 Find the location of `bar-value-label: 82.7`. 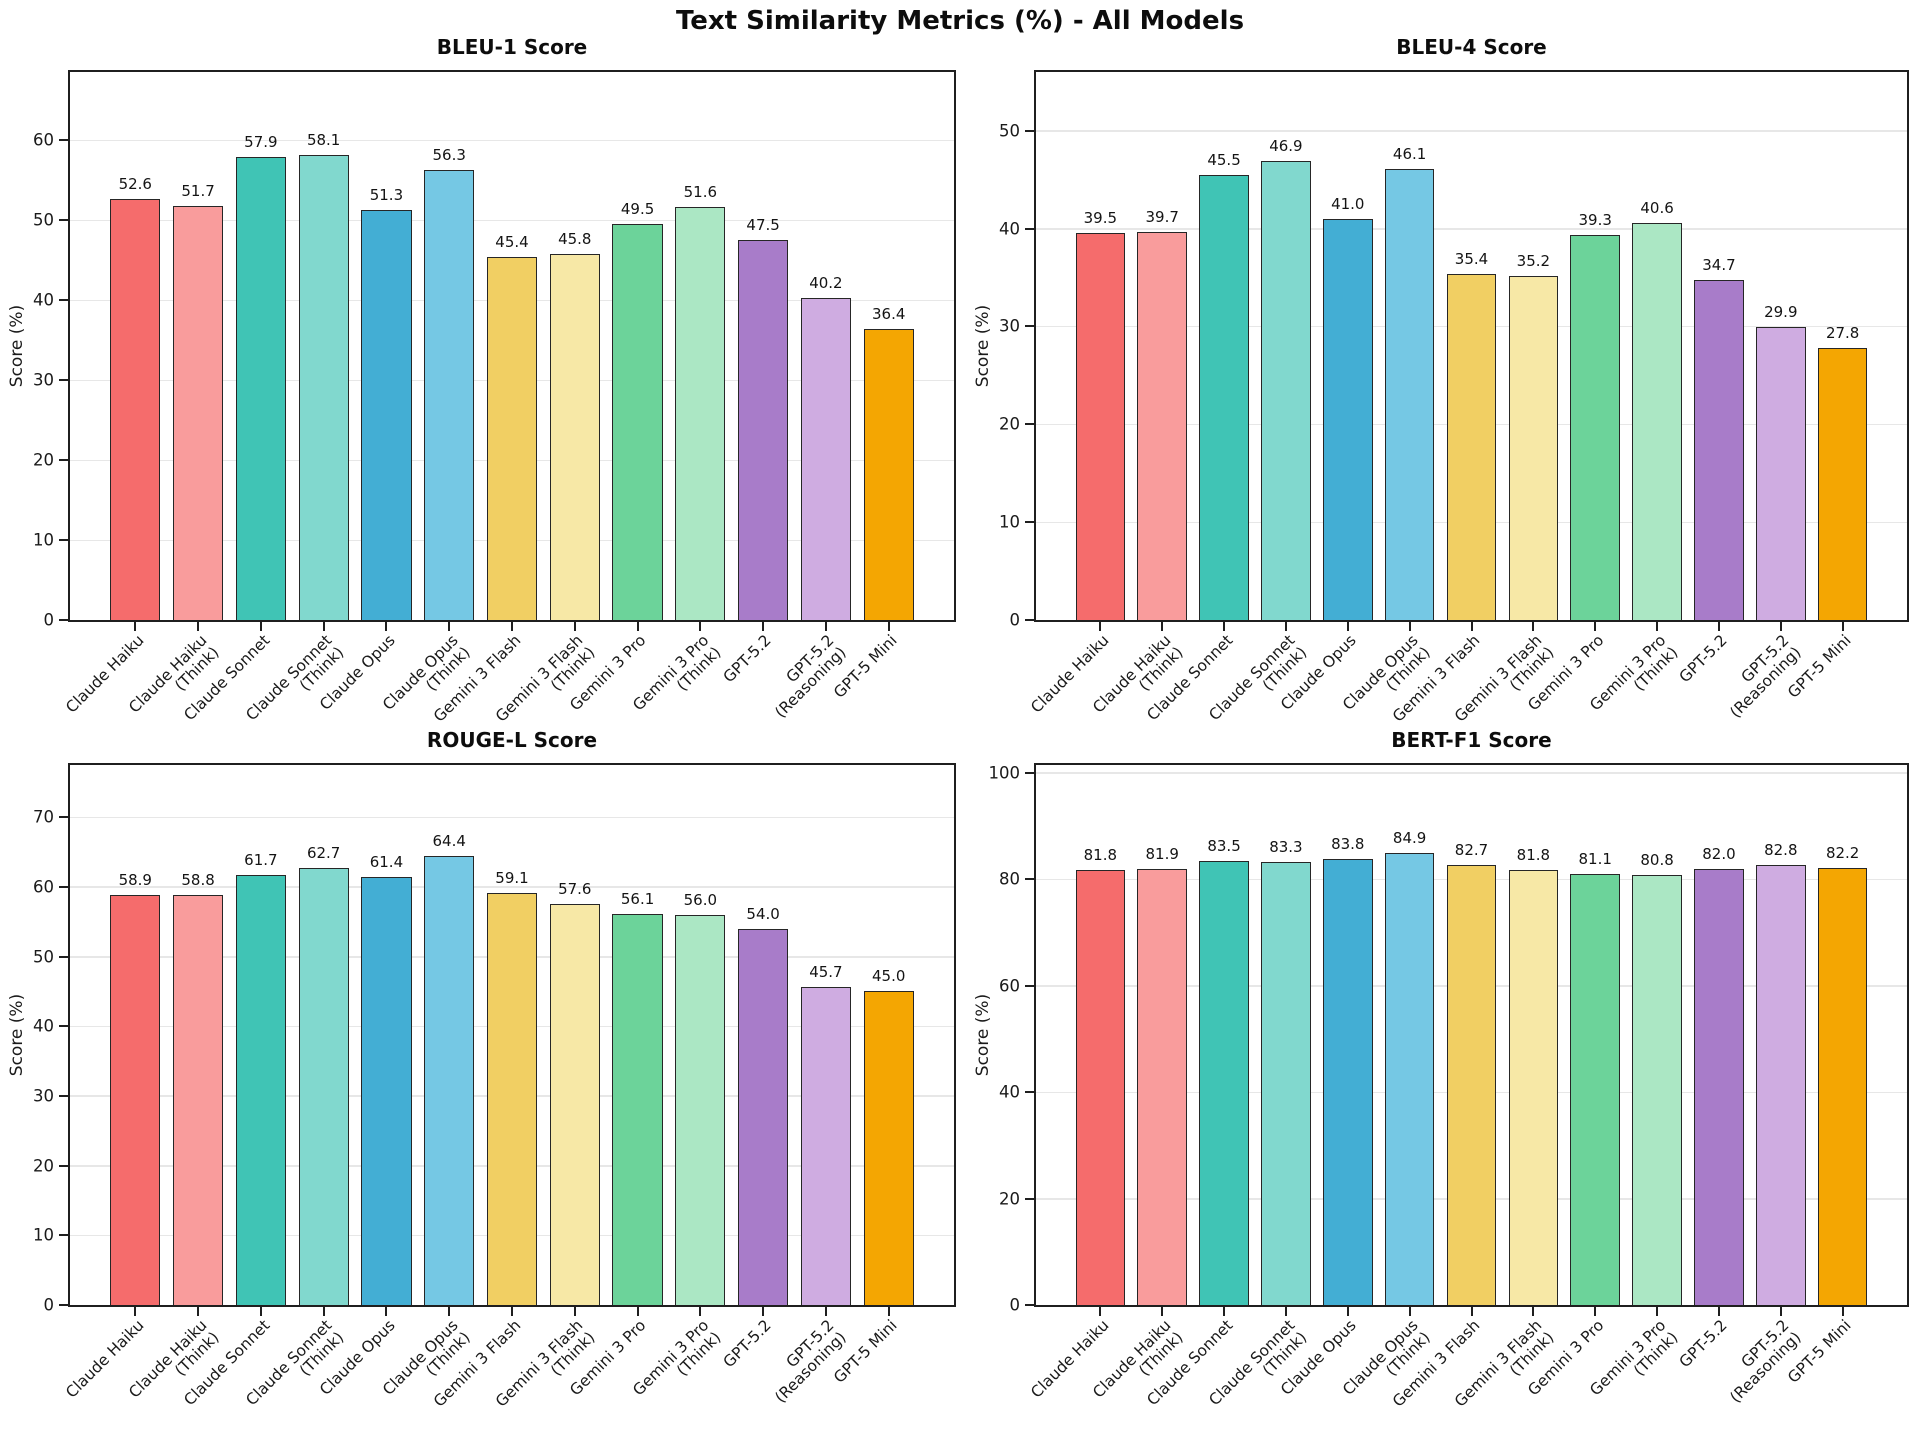

bar-value-label: 82.7 is located at coordinates (1471, 850).